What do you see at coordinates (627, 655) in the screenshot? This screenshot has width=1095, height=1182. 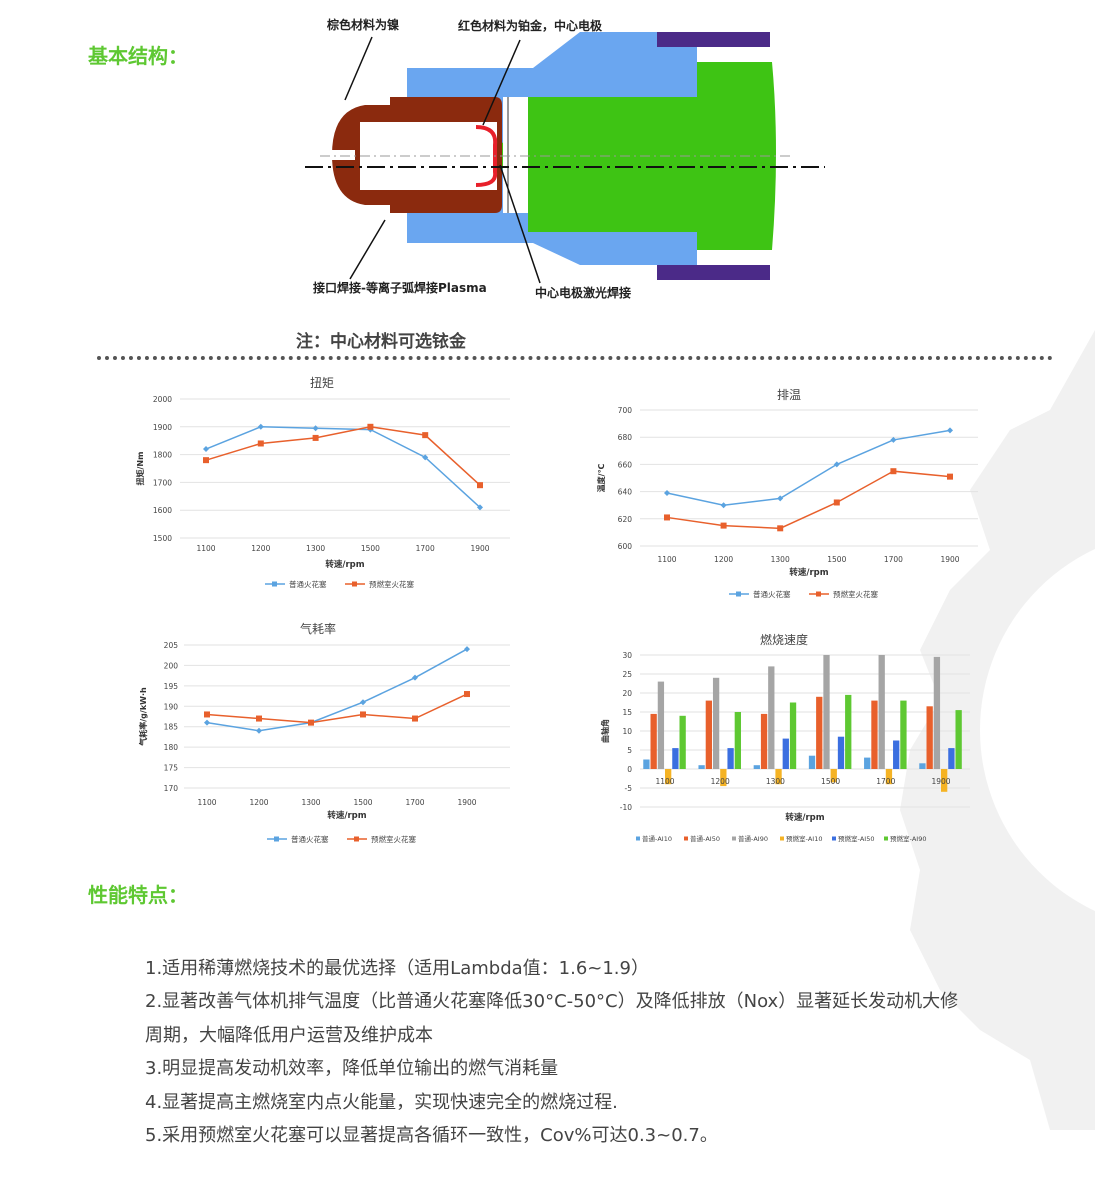 I see `y-tick-label: 30` at bounding box center [627, 655].